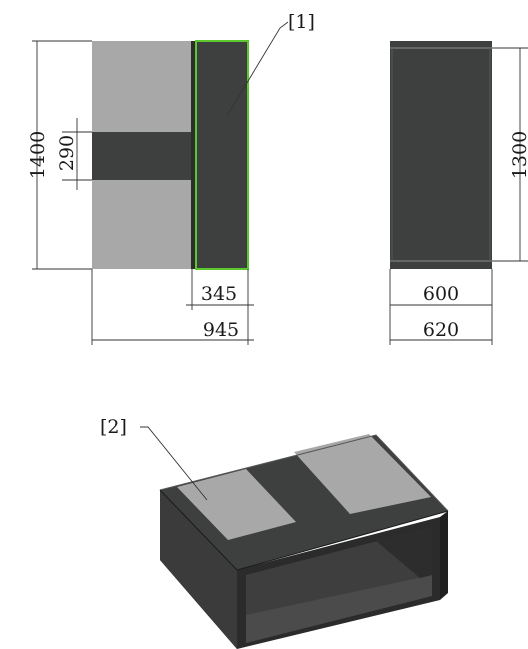 The width and height of the screenshot is (528, 649). What do you see at coordinates (142, 86) in the screenshot?
I see `top-view-upper-light-panel` at bounding box center [142, 86].